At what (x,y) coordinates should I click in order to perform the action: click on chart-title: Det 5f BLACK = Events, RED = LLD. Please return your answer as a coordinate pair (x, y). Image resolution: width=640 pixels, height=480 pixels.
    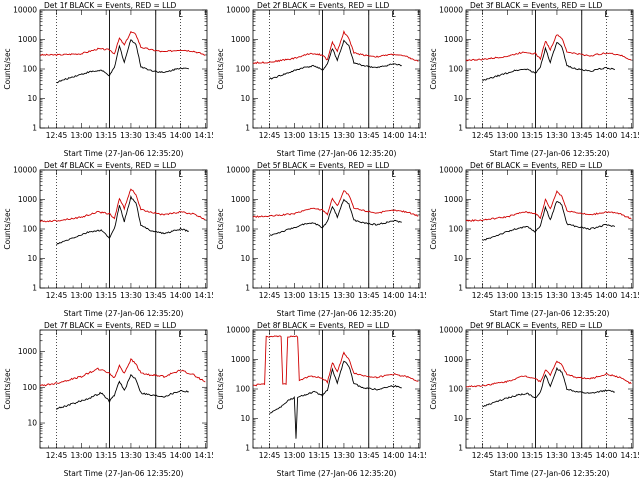
    Looking at the image, I should click on (323, 165).